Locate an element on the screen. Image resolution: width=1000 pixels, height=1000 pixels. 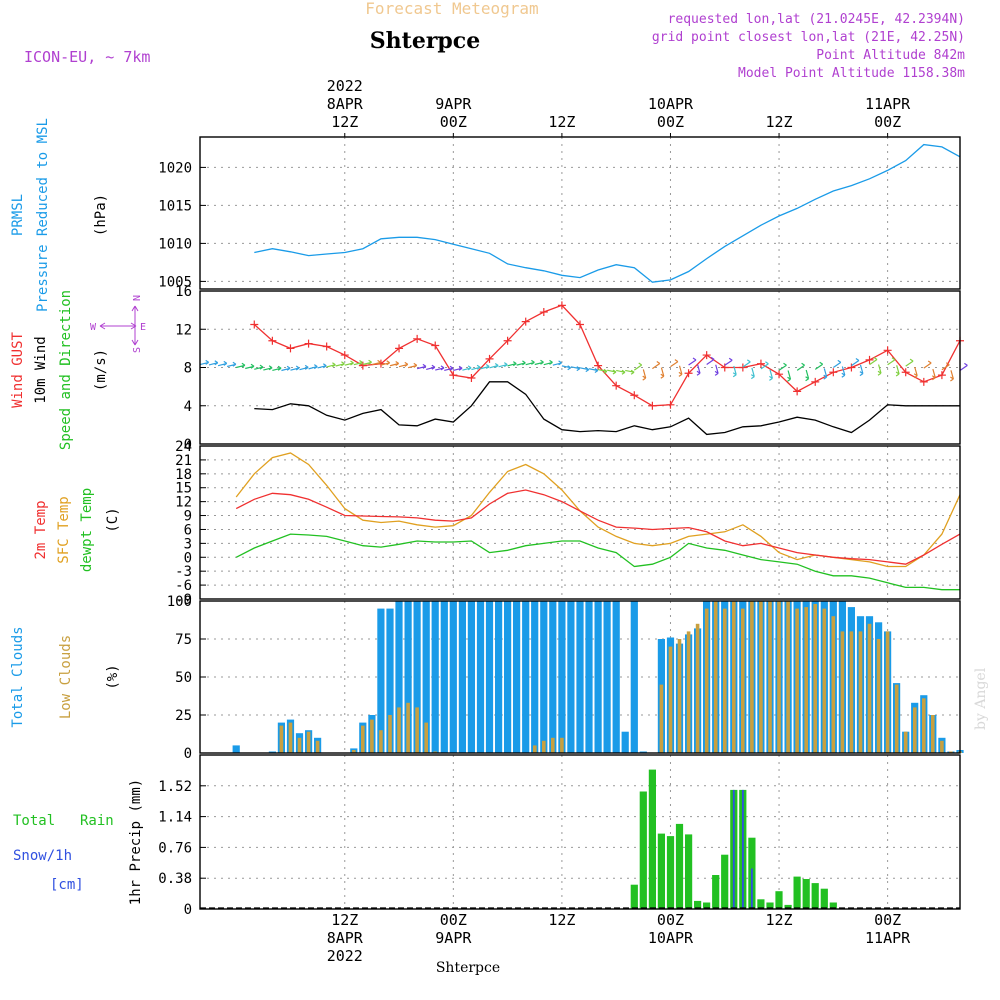
wind-ytick-label: 8 is located at coordinates (188, 369).